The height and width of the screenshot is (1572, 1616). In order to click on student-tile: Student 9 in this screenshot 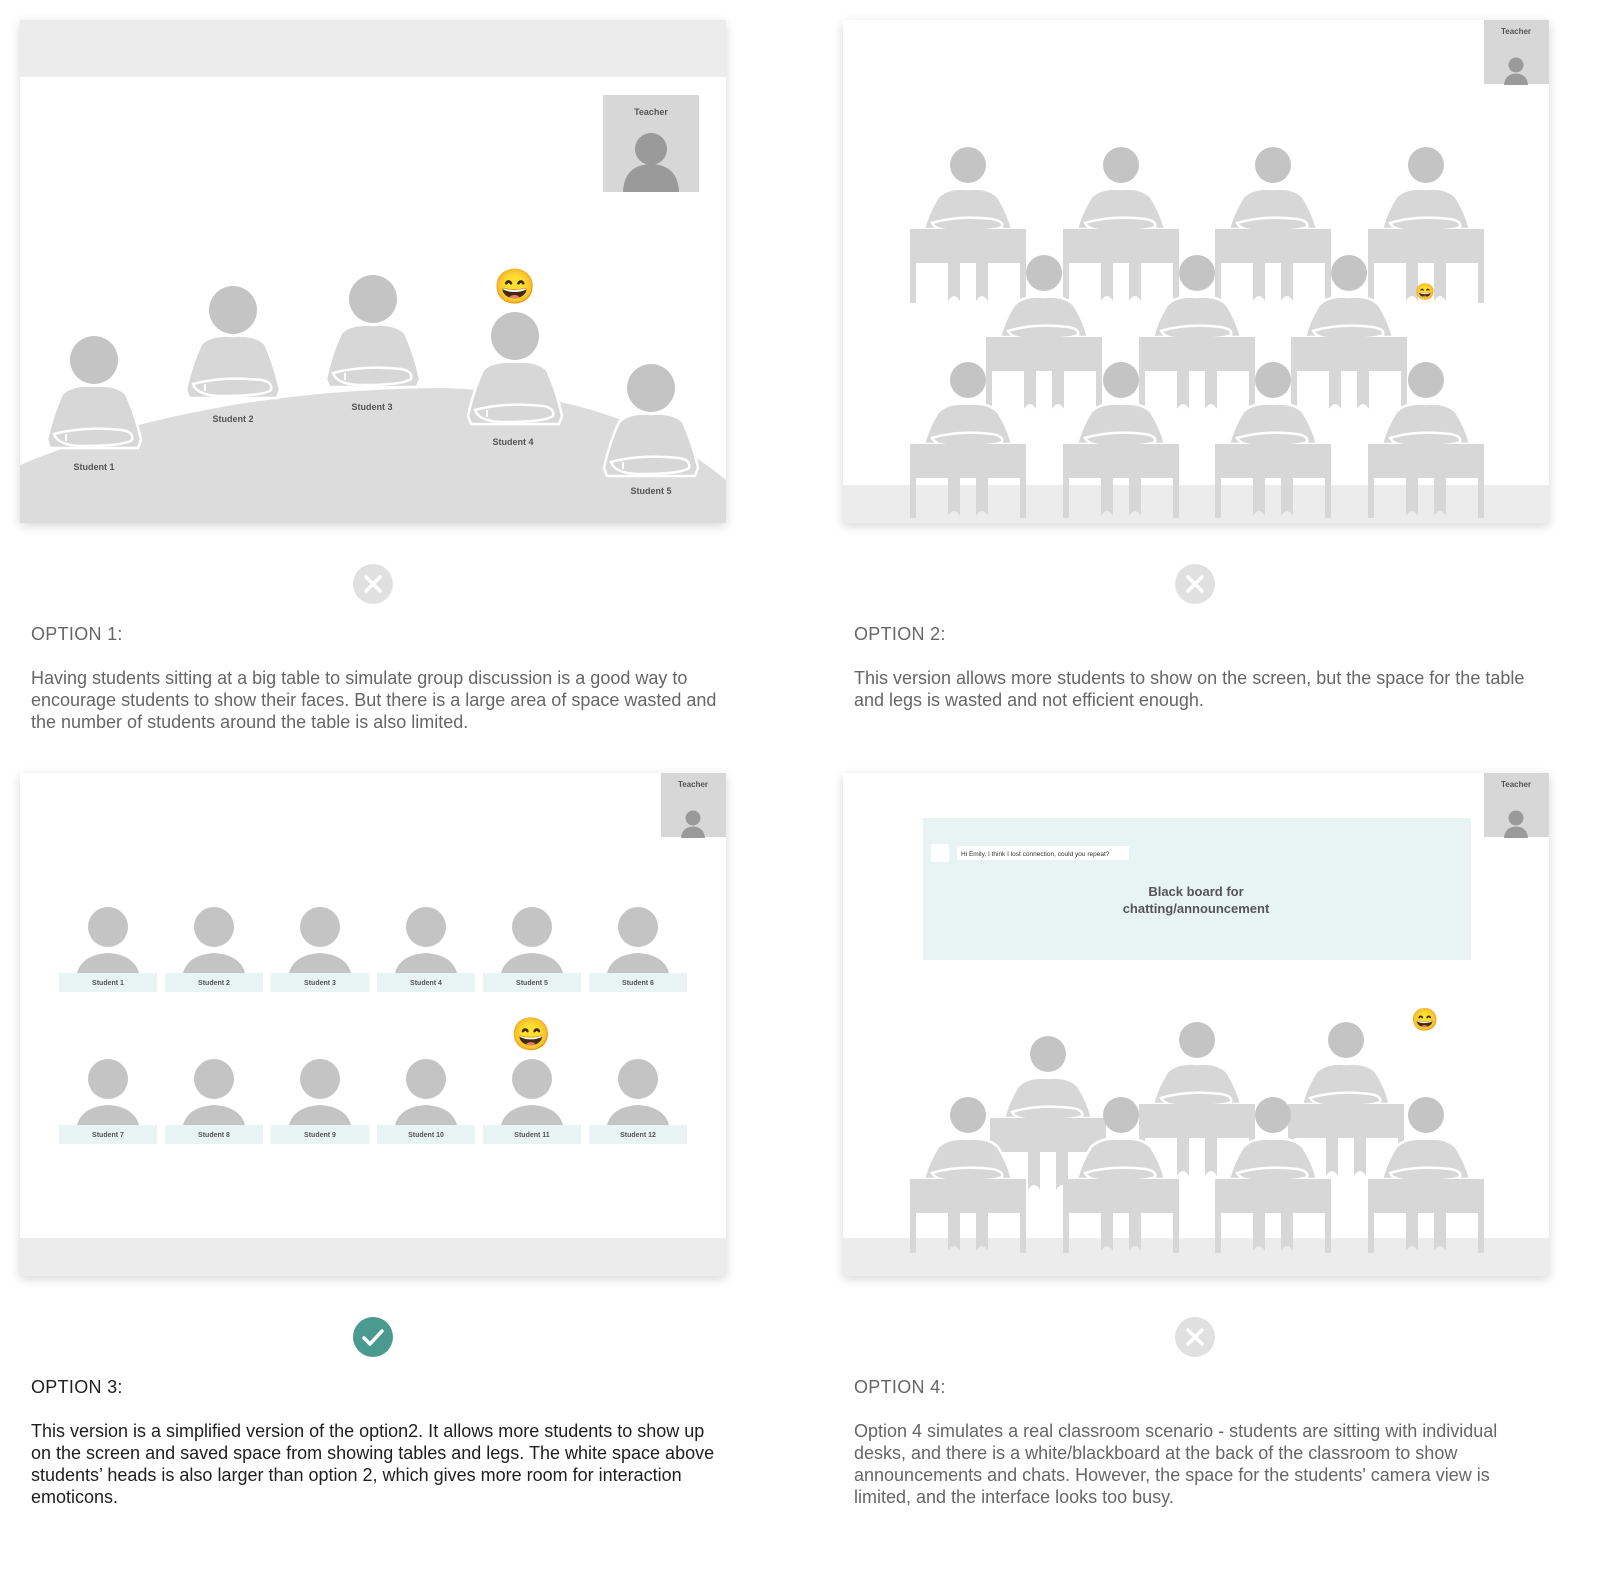, I will do `click(320, 1101)`.